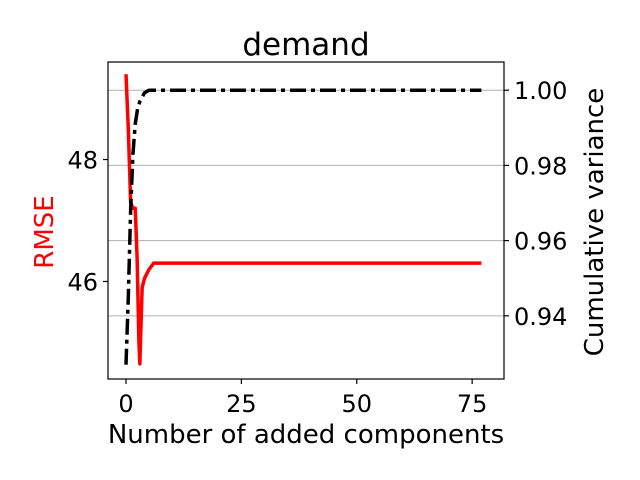  Describe the element at coordinates (82, 282) in the screenshot. I see `y-left-tick-label: 46` at that location.